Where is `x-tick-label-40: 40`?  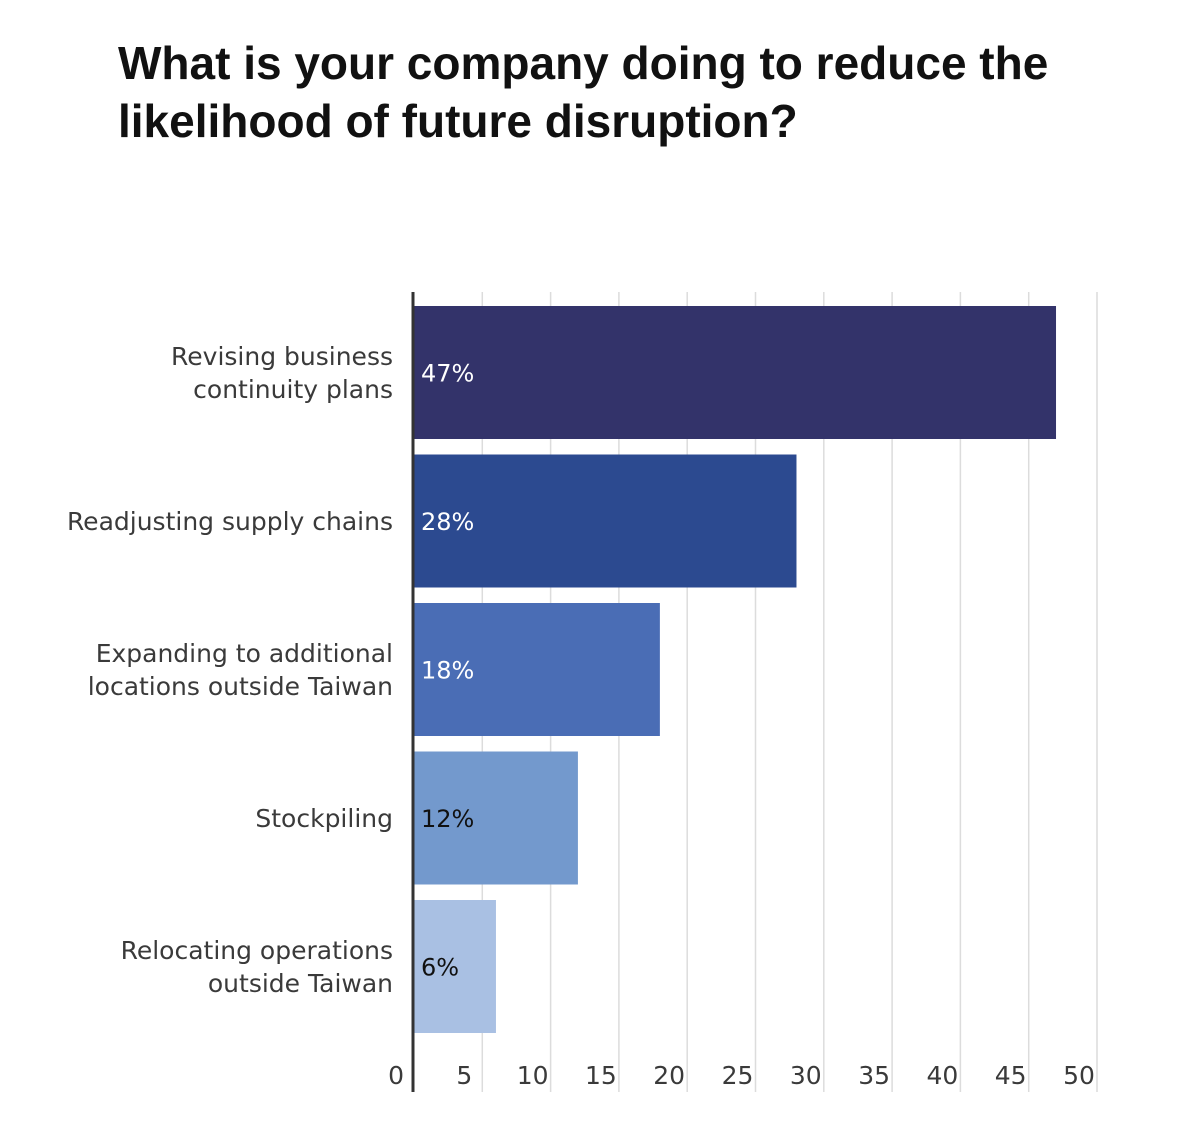
x-tick-label-40: 40 is located at coordinates (942, 1075).